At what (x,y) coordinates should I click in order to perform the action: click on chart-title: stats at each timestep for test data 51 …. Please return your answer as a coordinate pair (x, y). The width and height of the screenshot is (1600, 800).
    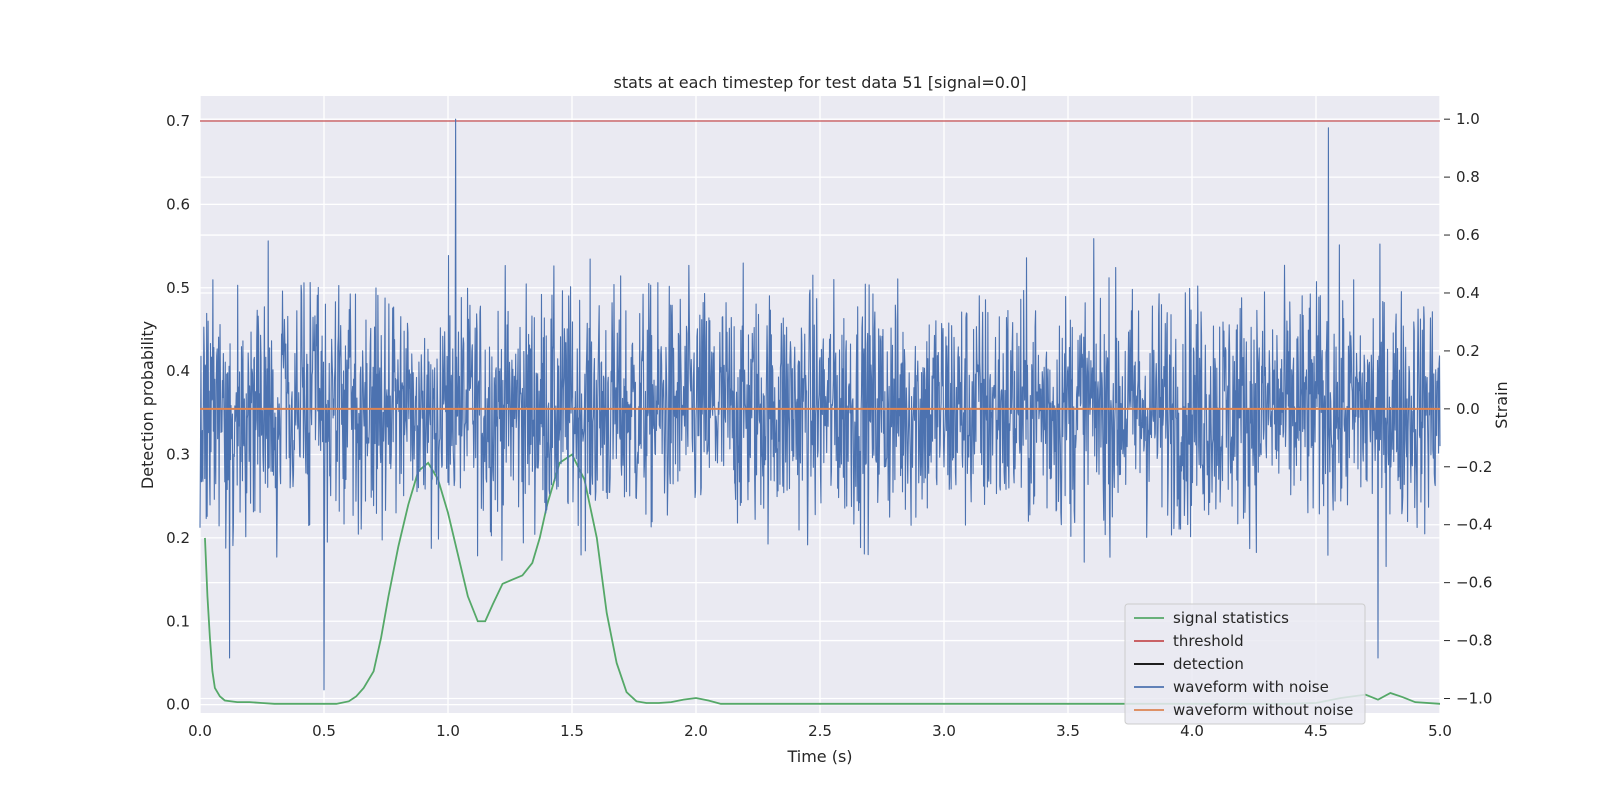
    Looking at the image, I should click on (820, 82).